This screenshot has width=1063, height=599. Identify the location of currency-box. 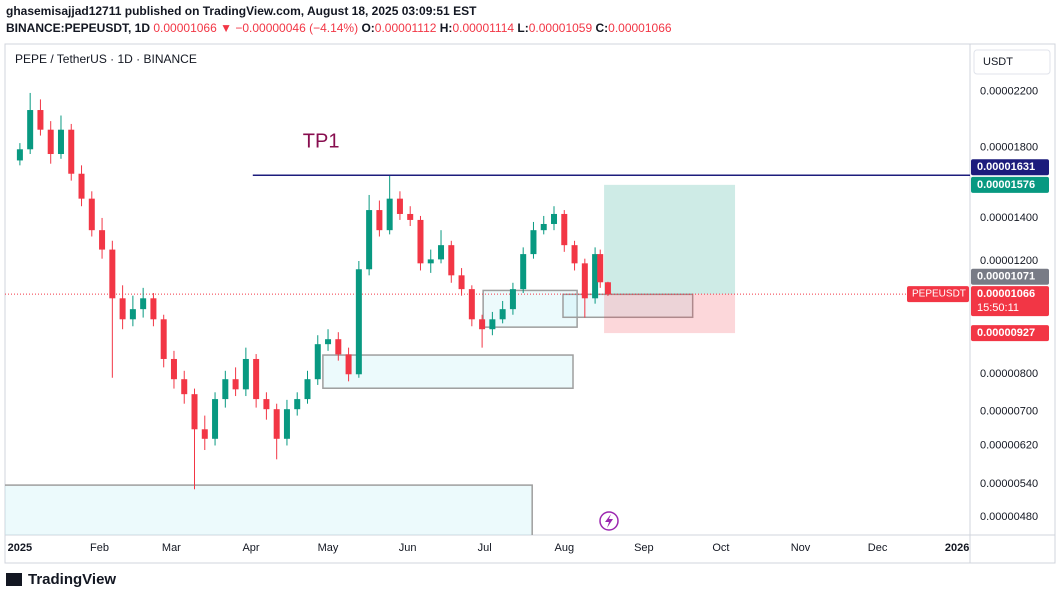
(1012, 62).